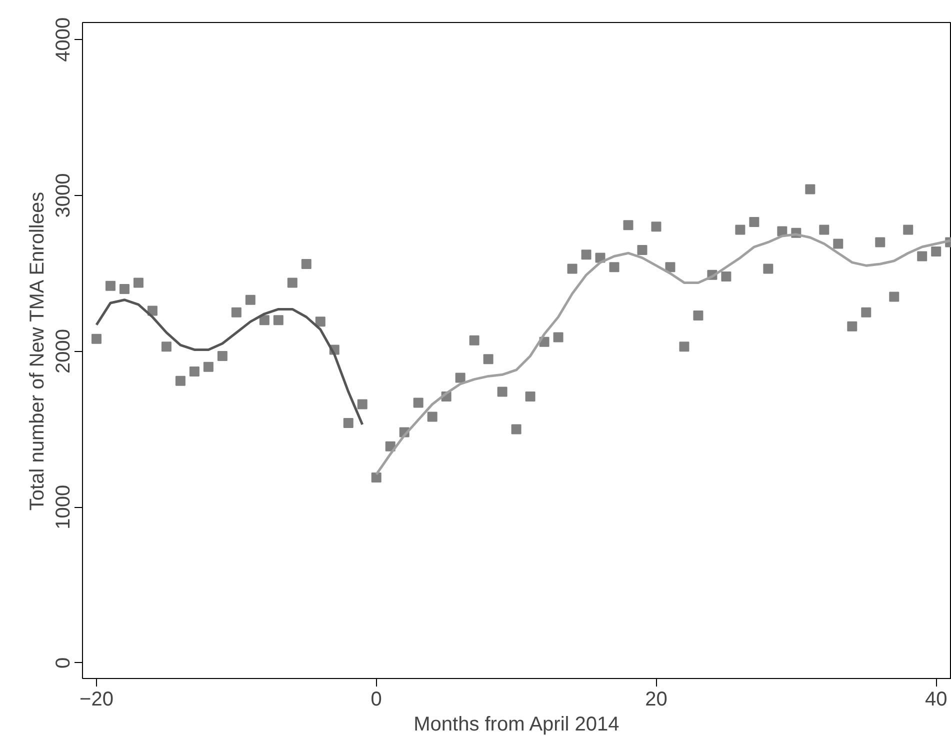 This screenshot has width=951, height=753. What do you see at coordinates (63, 507) in the screenshot?
I see `y-tick-label: 1000` at bounding box center [63, 507].